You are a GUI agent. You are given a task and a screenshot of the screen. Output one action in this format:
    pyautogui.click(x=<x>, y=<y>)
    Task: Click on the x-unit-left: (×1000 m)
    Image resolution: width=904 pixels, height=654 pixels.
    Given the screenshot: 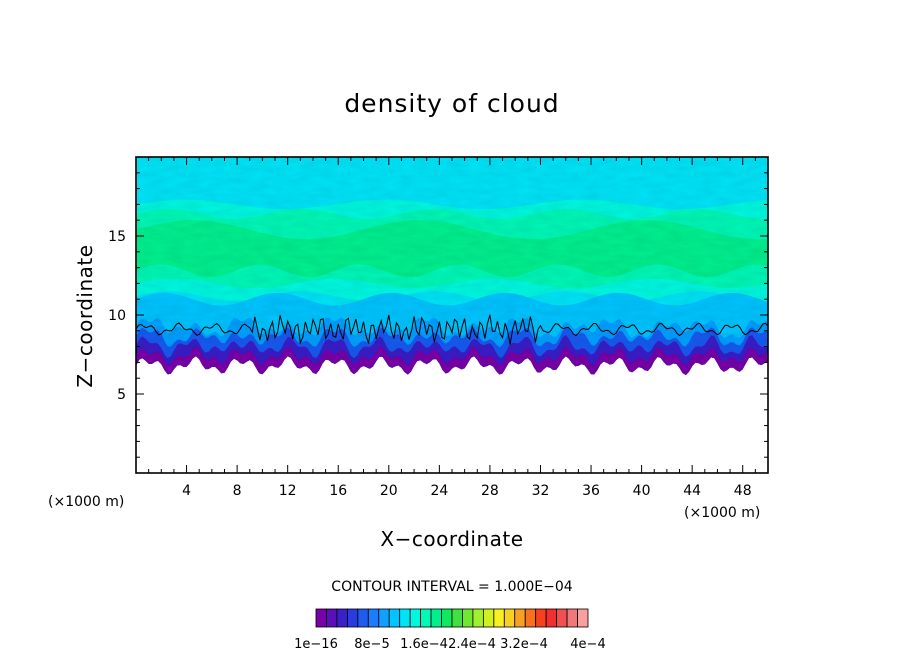 What is the action you would take?
    pyautogui.click(x=86, y=502)
    